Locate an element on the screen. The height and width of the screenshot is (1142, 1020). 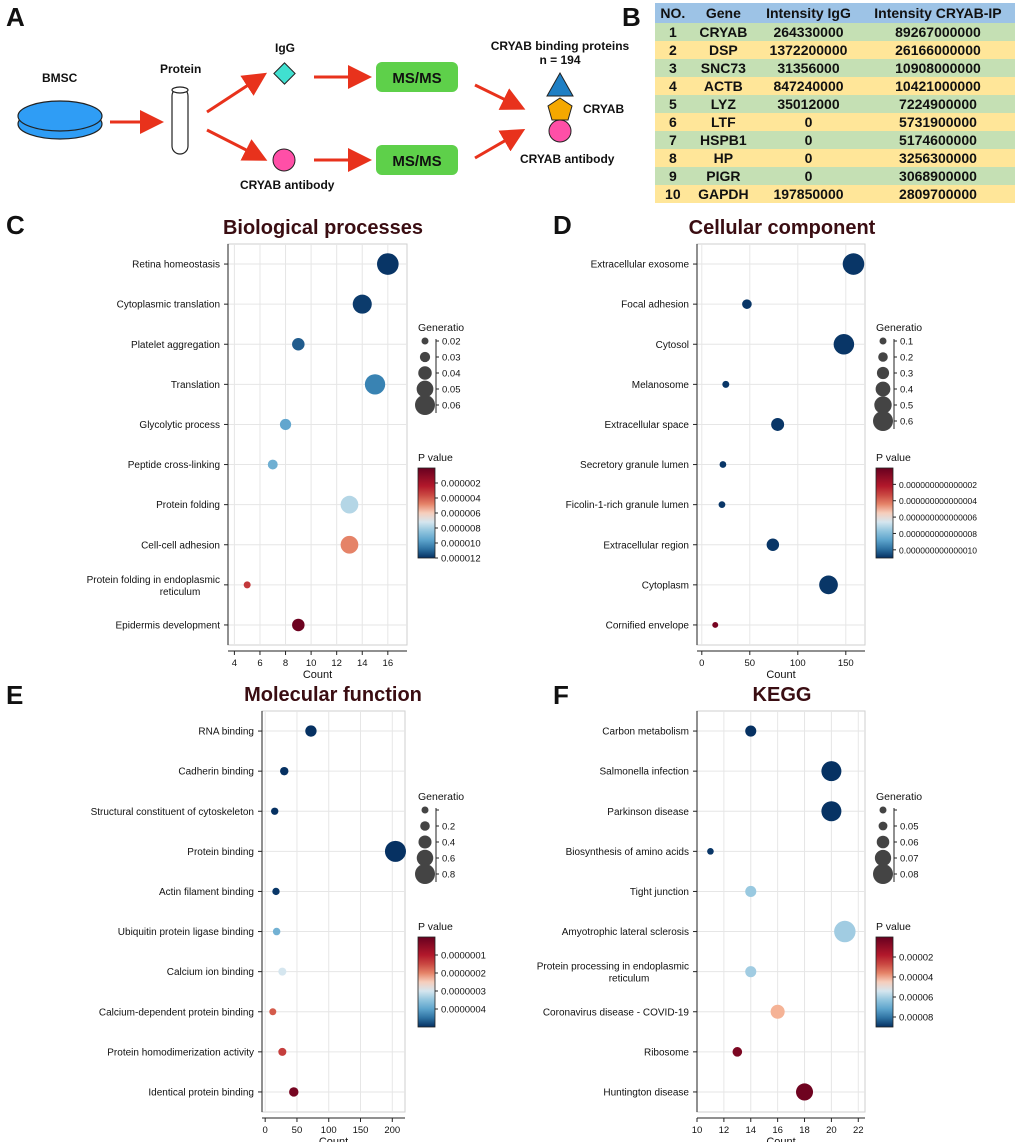
category-label: Translation is located at coordinates (195, 385).